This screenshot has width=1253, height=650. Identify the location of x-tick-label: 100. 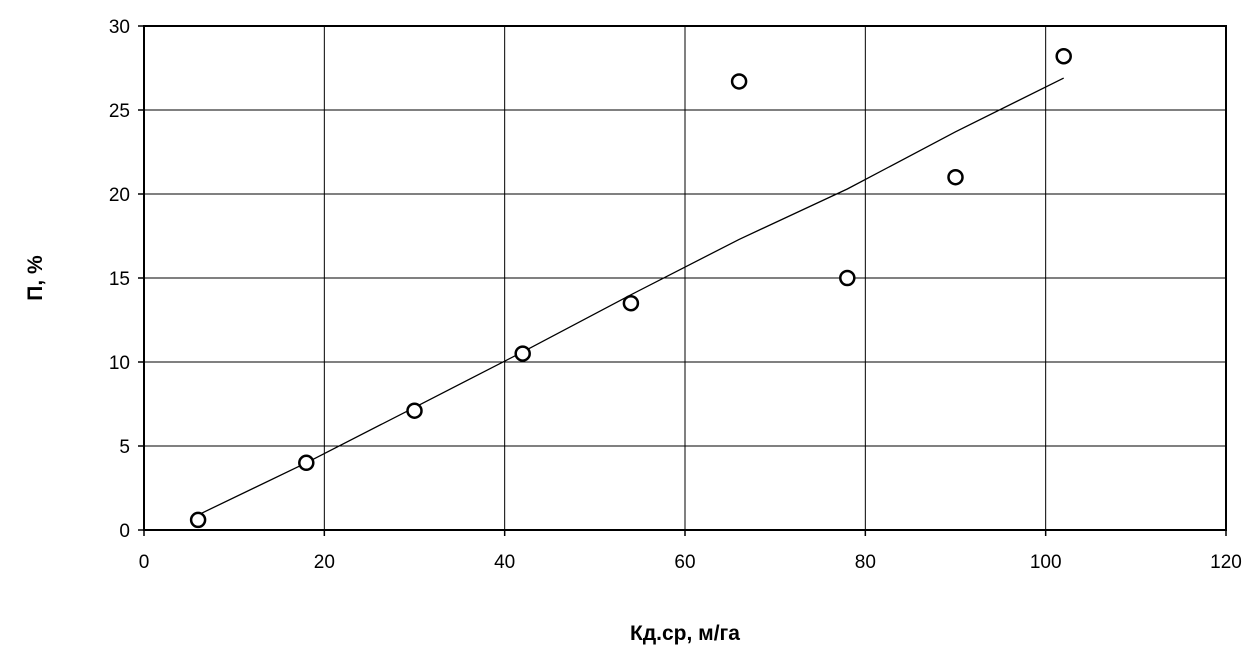
(1046, 562).